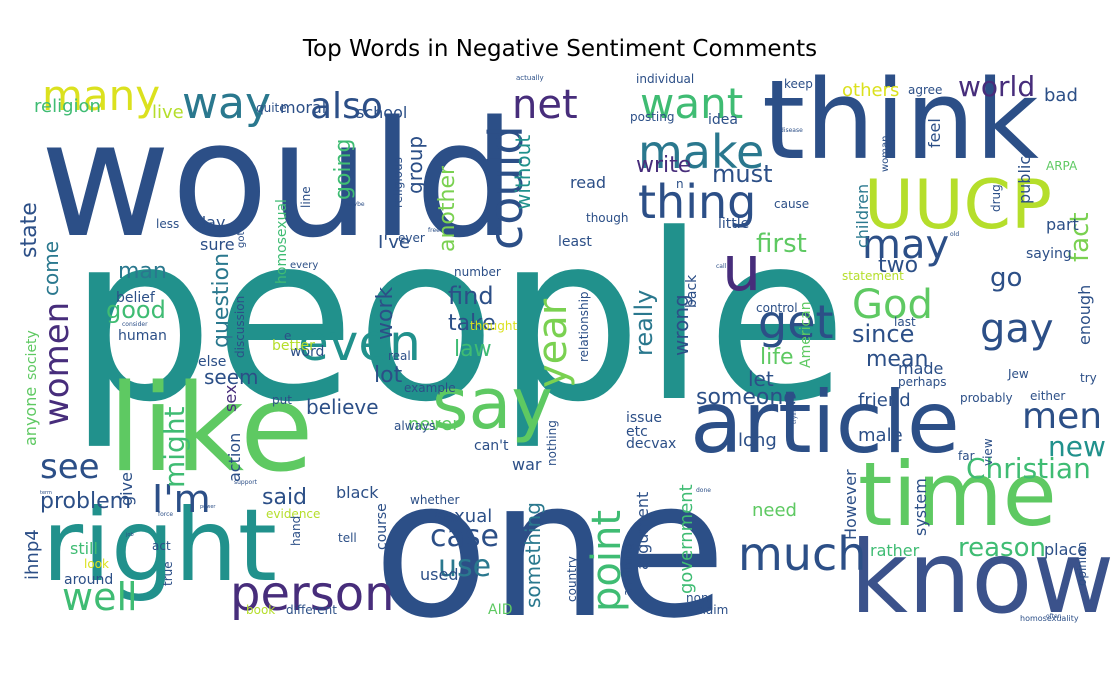 This screenshot has height=692, width=1120. I want to click on cloud-word-think: think, so click(900, 120).